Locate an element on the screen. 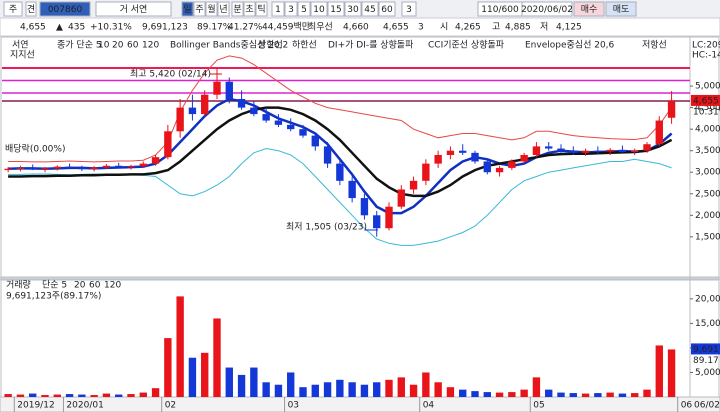  toolbar-label: 매도 is located at coordinates (621, 9).